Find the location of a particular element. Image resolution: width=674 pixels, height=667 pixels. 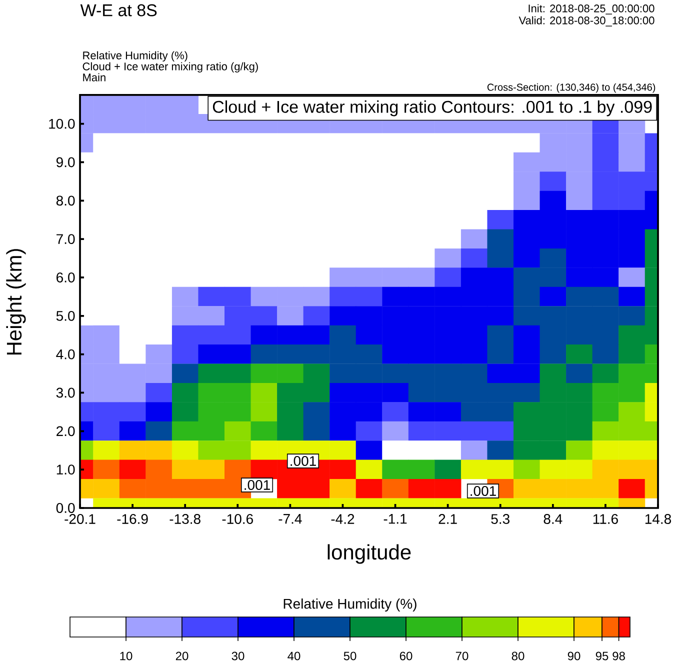

y-tick-label: 10.0 is located at coordinates (62, 123).